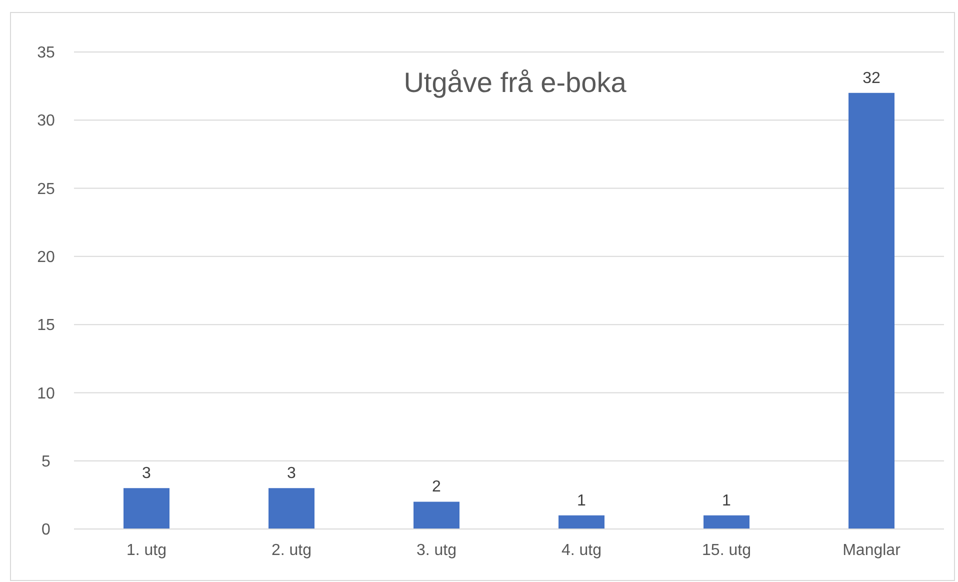 This screenshot has width=958, height=582. What do you see at coordinates (726, 550) in the screenshot?
I see `x-tick-label: 15. utg` at bounding box center [726, 550].